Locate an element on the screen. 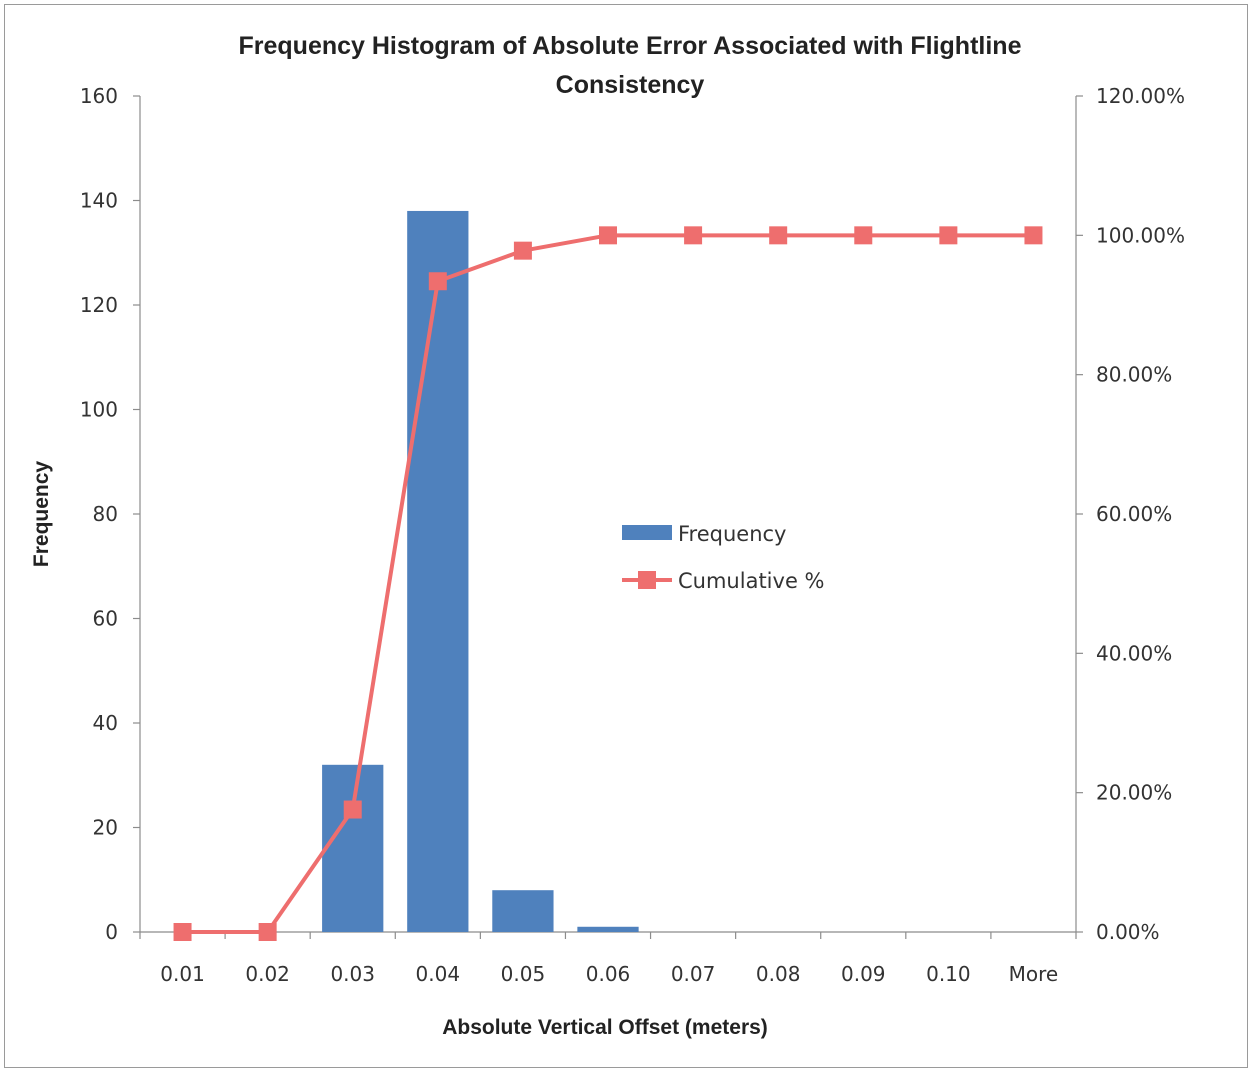 This screenshot has width=1252, height=1072. x-tick-label: 0.03 is located at coordinates (352, 974).